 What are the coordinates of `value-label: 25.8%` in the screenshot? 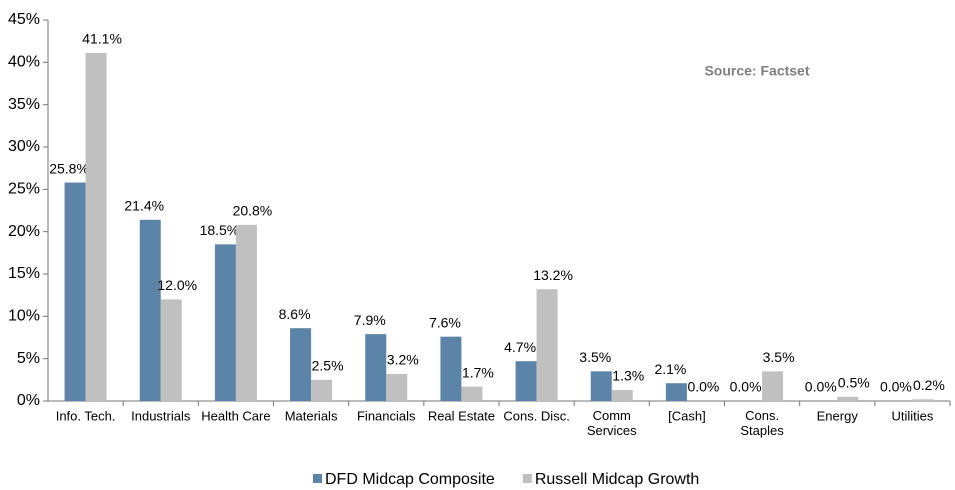 It's located at (69, 168).